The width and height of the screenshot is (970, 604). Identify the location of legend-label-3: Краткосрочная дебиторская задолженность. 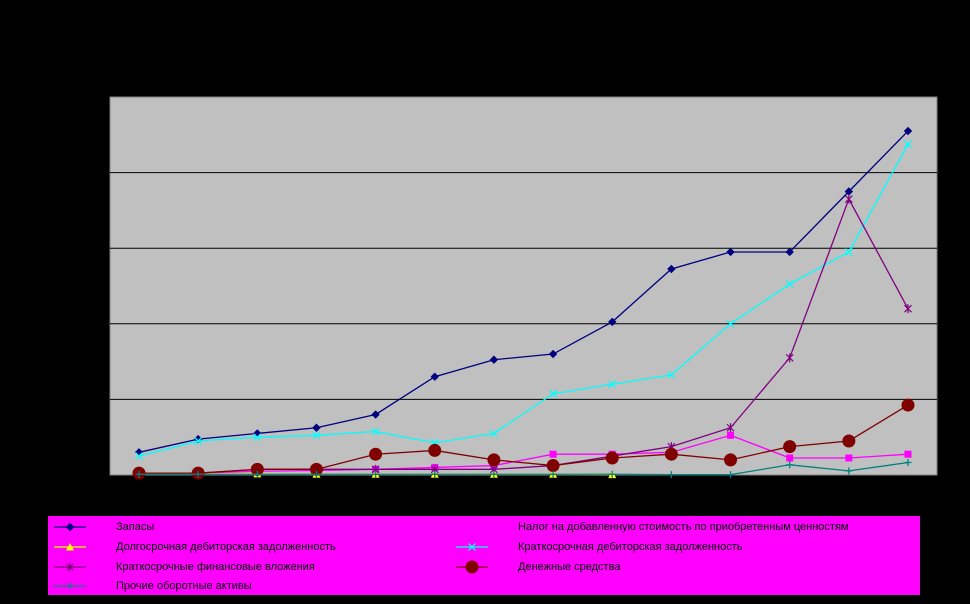
(630, 547).